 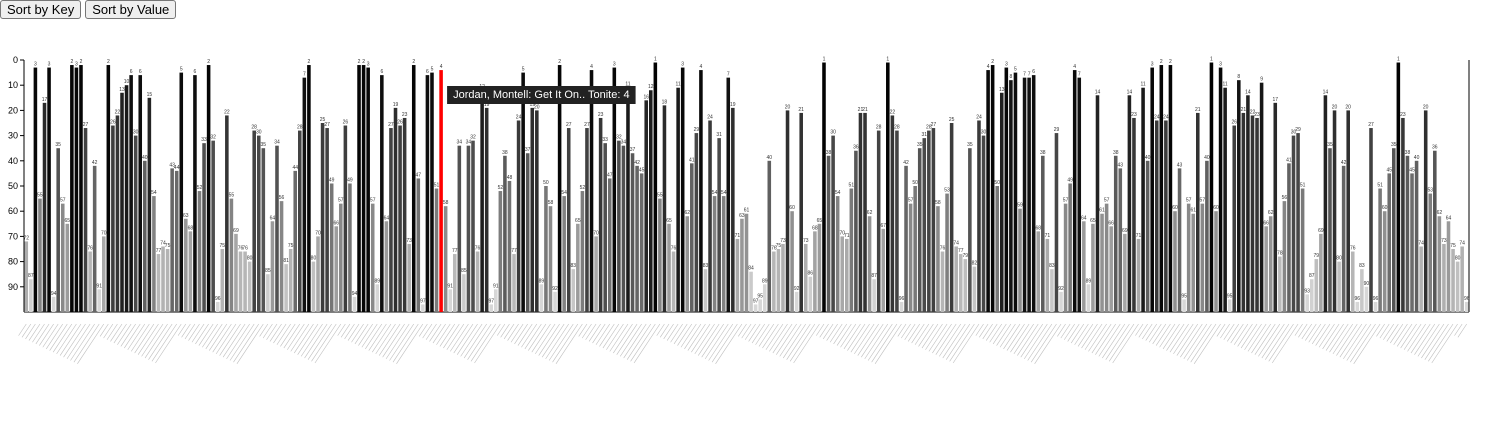 I want to click on bar-value-label: 75, so click(x=1453, y=246).